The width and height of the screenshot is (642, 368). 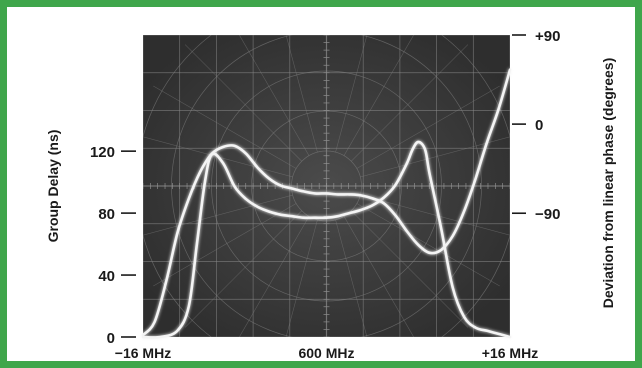 What do you see at coordinates (106, 276) in the screenshot?
I see `y-left-tick-label: 40` at bounding box center [106, 276].